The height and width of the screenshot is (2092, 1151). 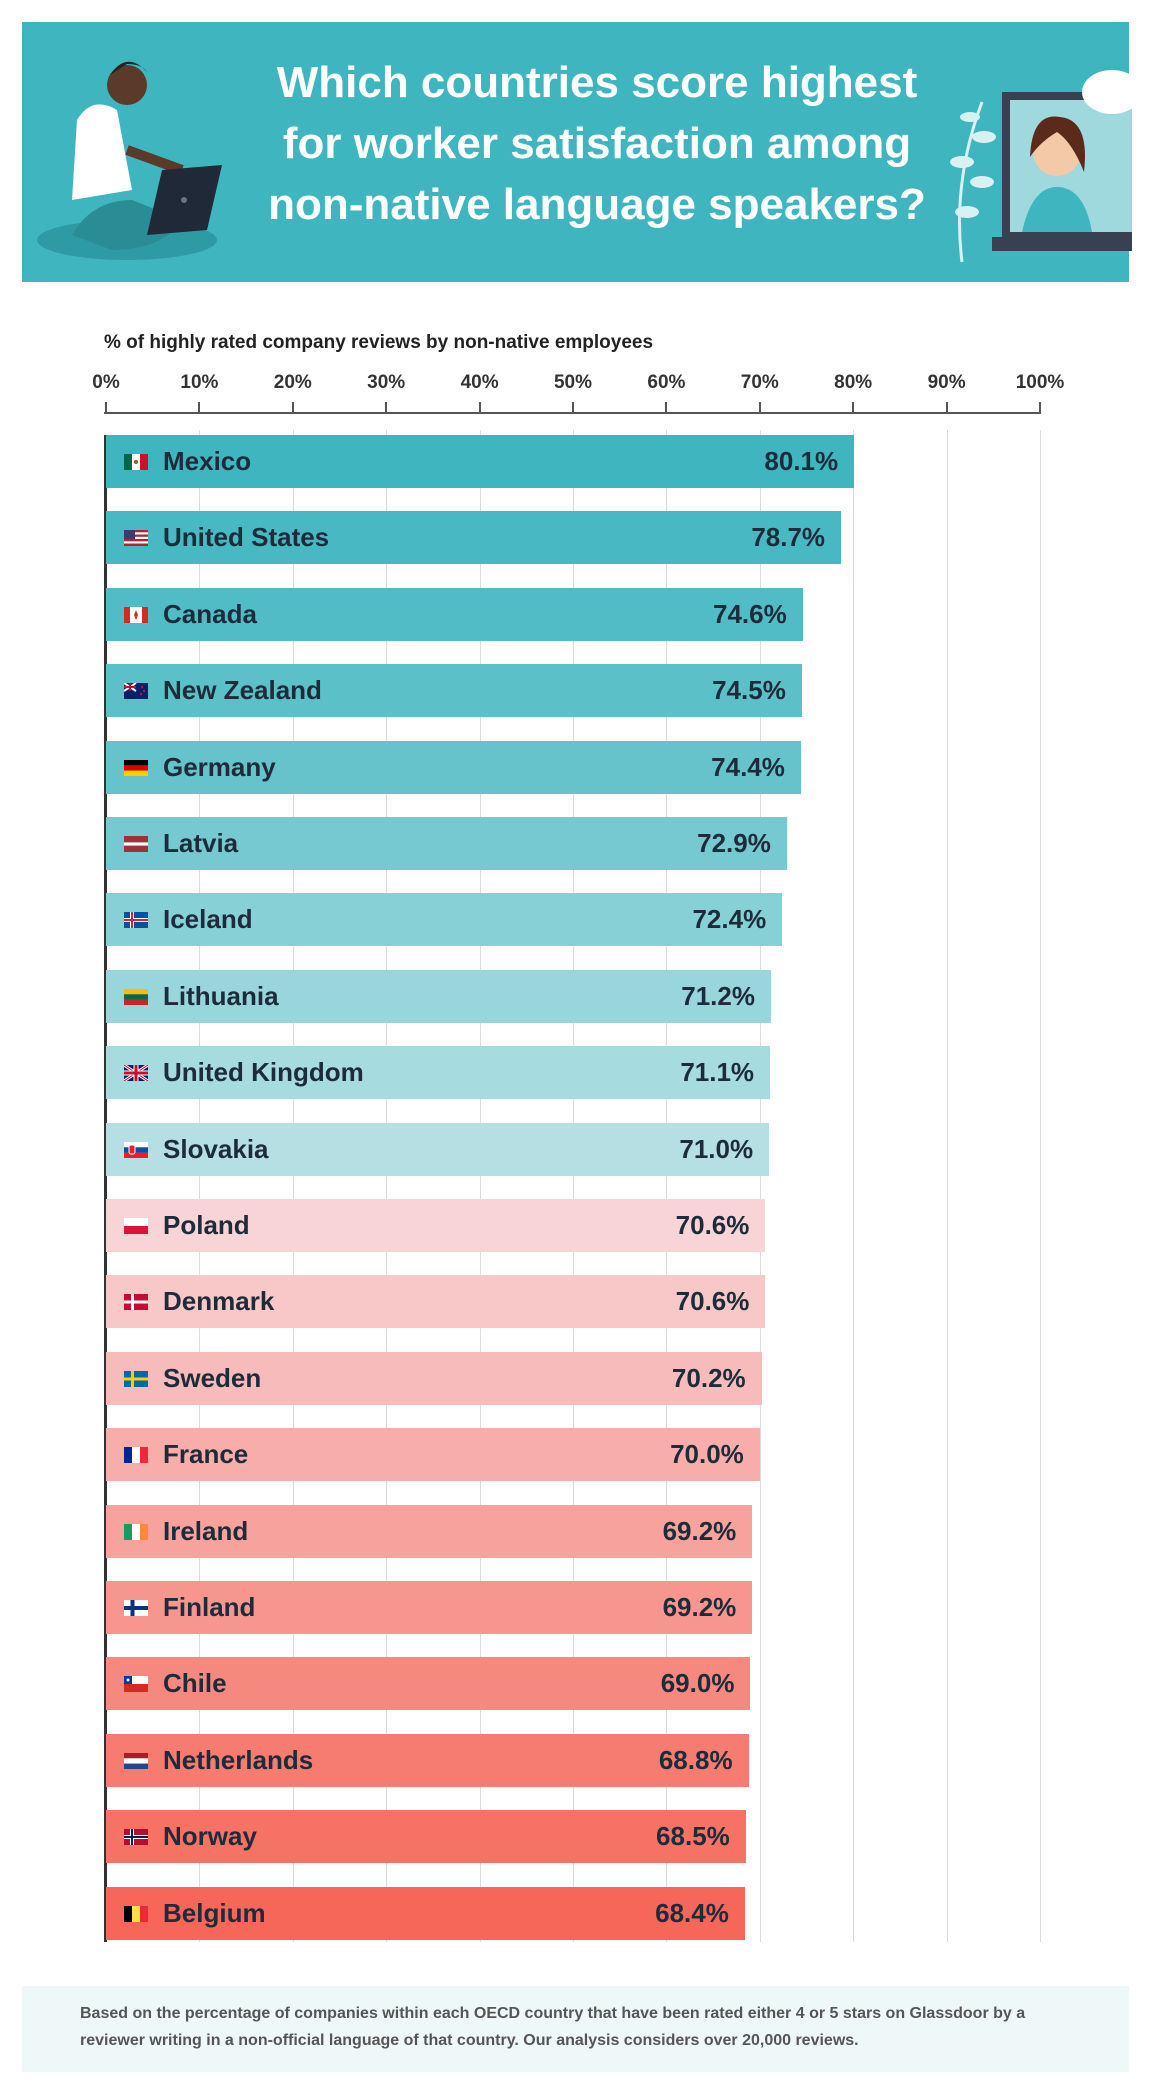 What do you see at coordinates (695, 1759) in the screenshot?
I see `value-label: 68.8%` at bounding box center [695, 1759].